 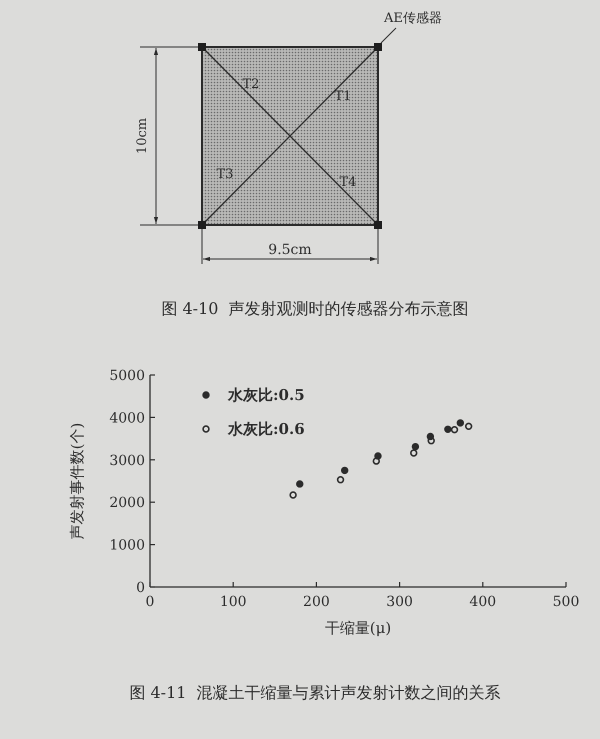 I want to click on text: AE传感器, so click(x=412, y=18).